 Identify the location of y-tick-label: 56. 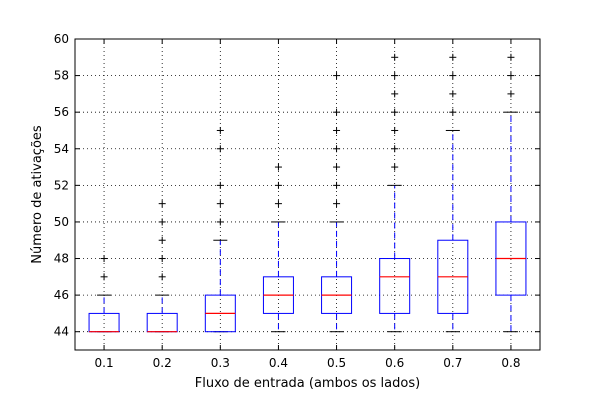
(61, 112).